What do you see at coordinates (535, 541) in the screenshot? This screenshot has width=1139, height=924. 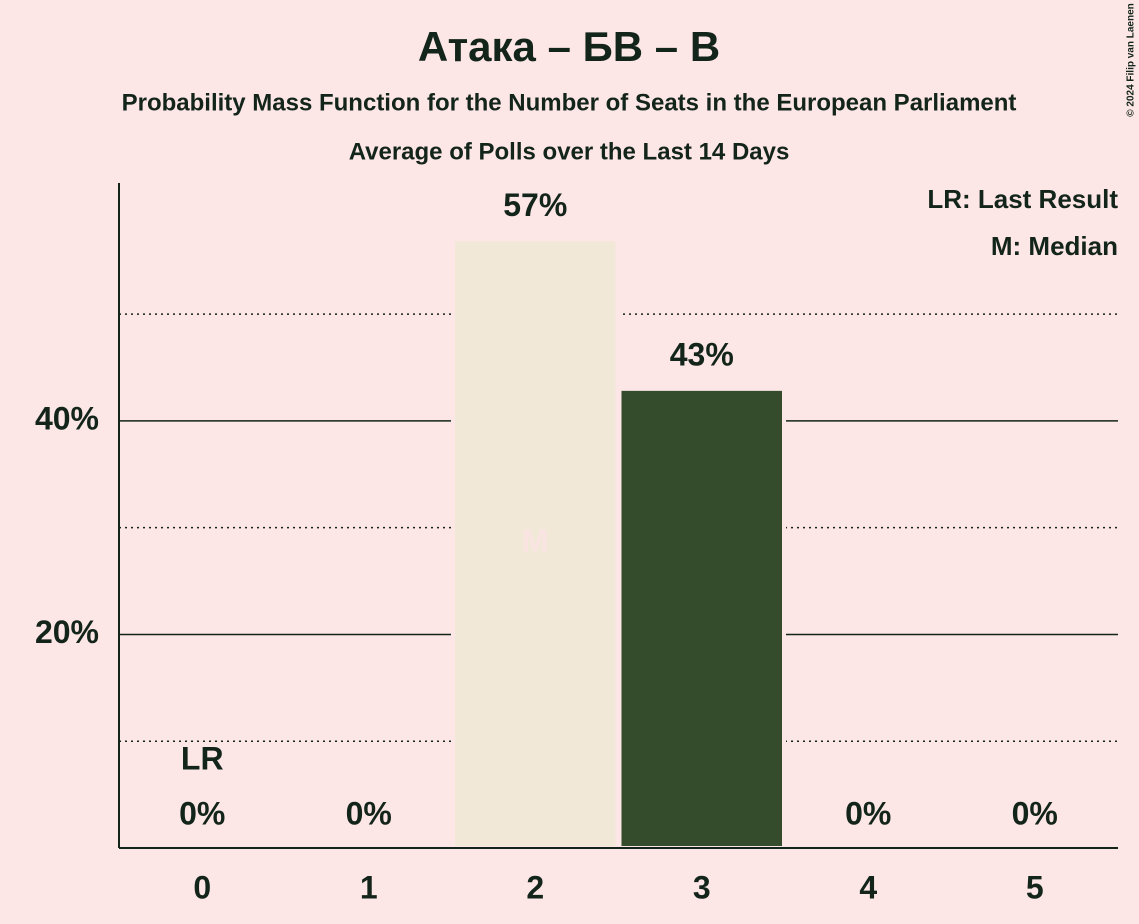 I see `annotation: M` at bounding box center [535, 541].